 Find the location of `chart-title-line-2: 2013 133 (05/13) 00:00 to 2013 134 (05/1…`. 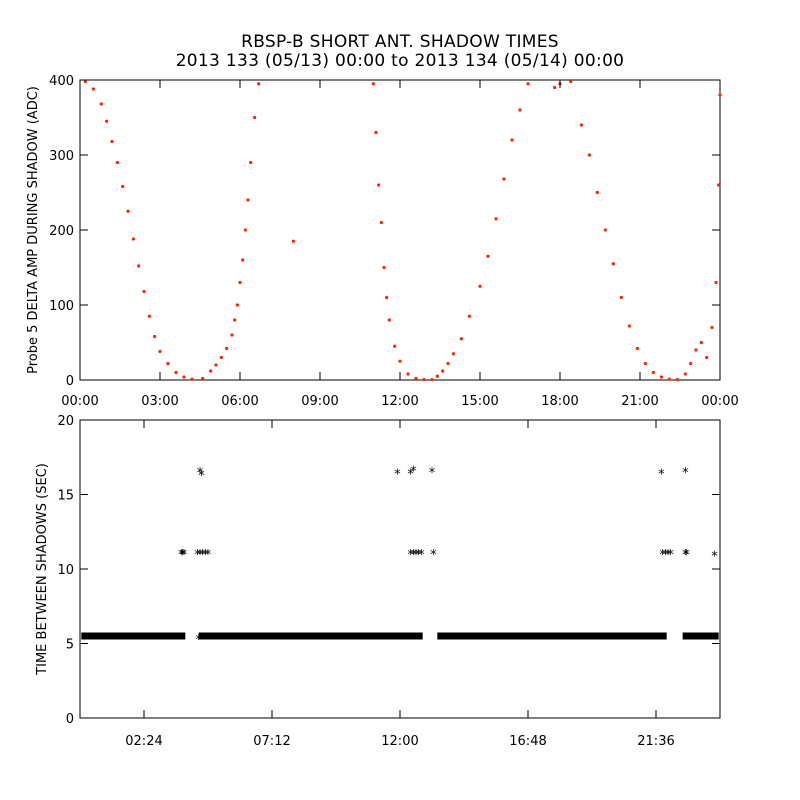

chart-title-line-2: 2013 133 (05/13) 00:00 to 2013 134 (05/1… is located at coordinates (400, 61).